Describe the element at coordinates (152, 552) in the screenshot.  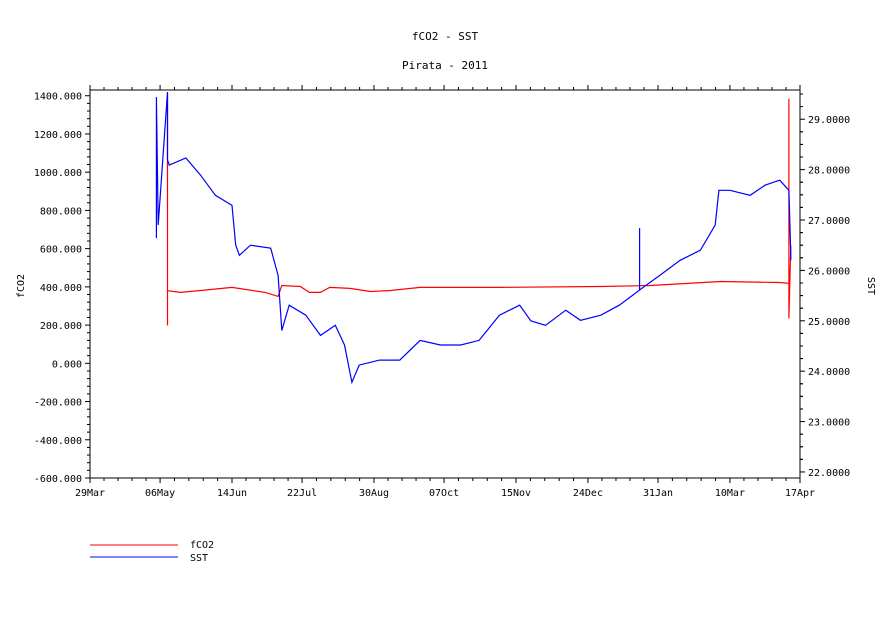
I see `legend: fCO2 SST` at that location.